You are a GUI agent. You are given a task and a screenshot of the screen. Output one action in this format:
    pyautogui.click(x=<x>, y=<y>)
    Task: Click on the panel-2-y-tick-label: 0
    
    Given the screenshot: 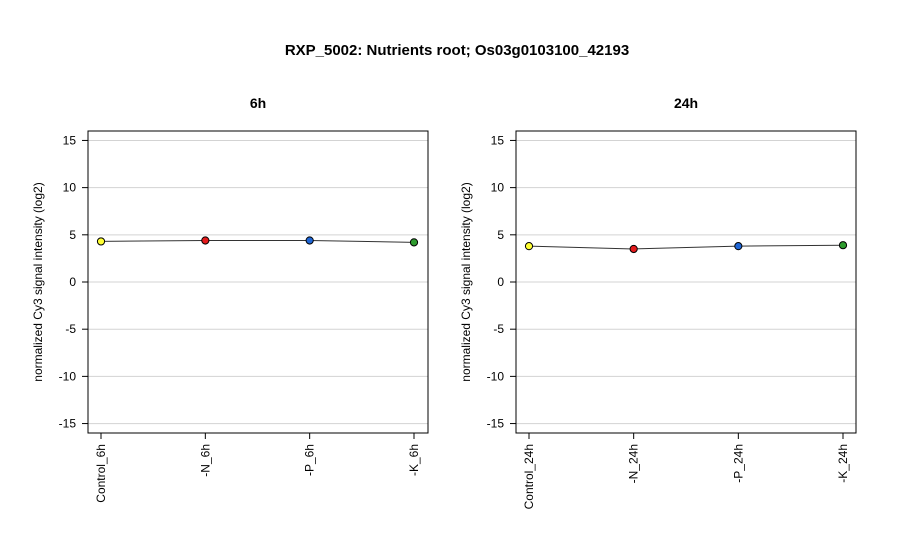 What is the action you would take?
    pyautogui.click(x=500, y=282)
    